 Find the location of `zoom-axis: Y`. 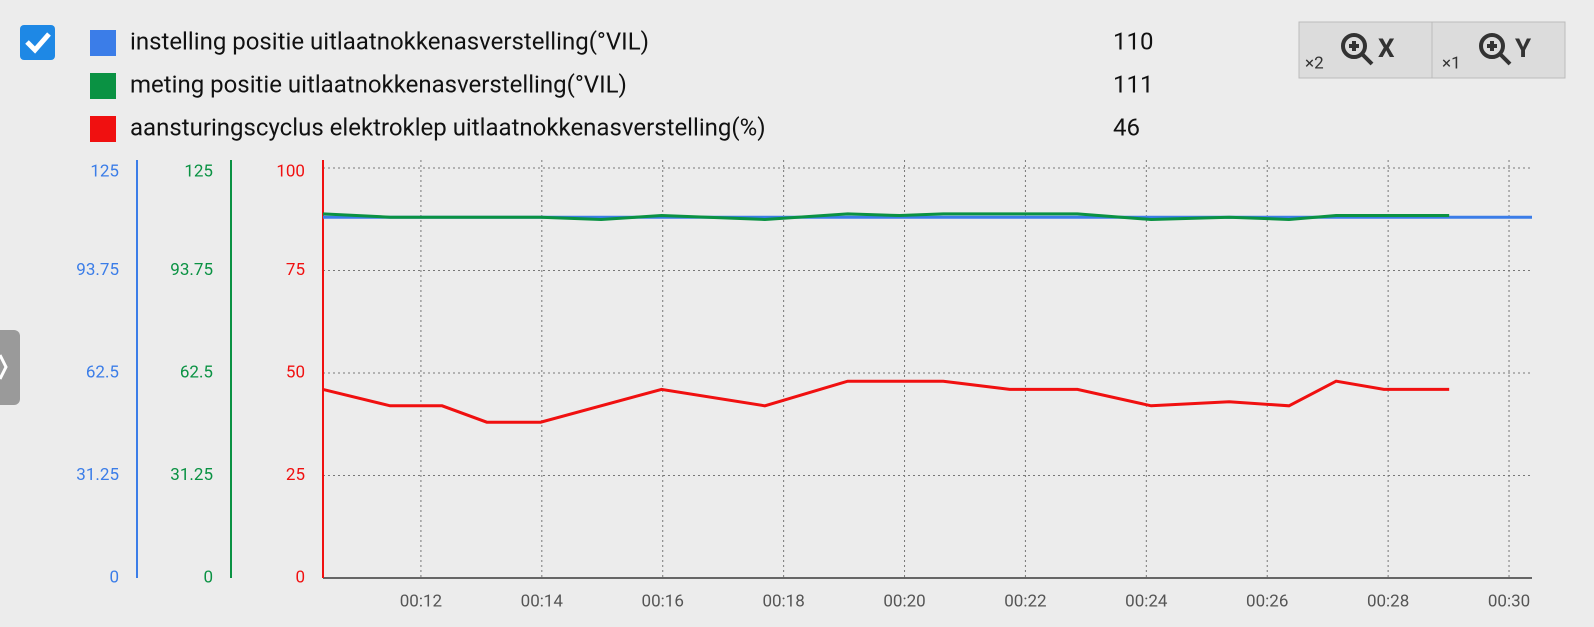

zoom-axis: Y is located at coordinates (1523, 49).